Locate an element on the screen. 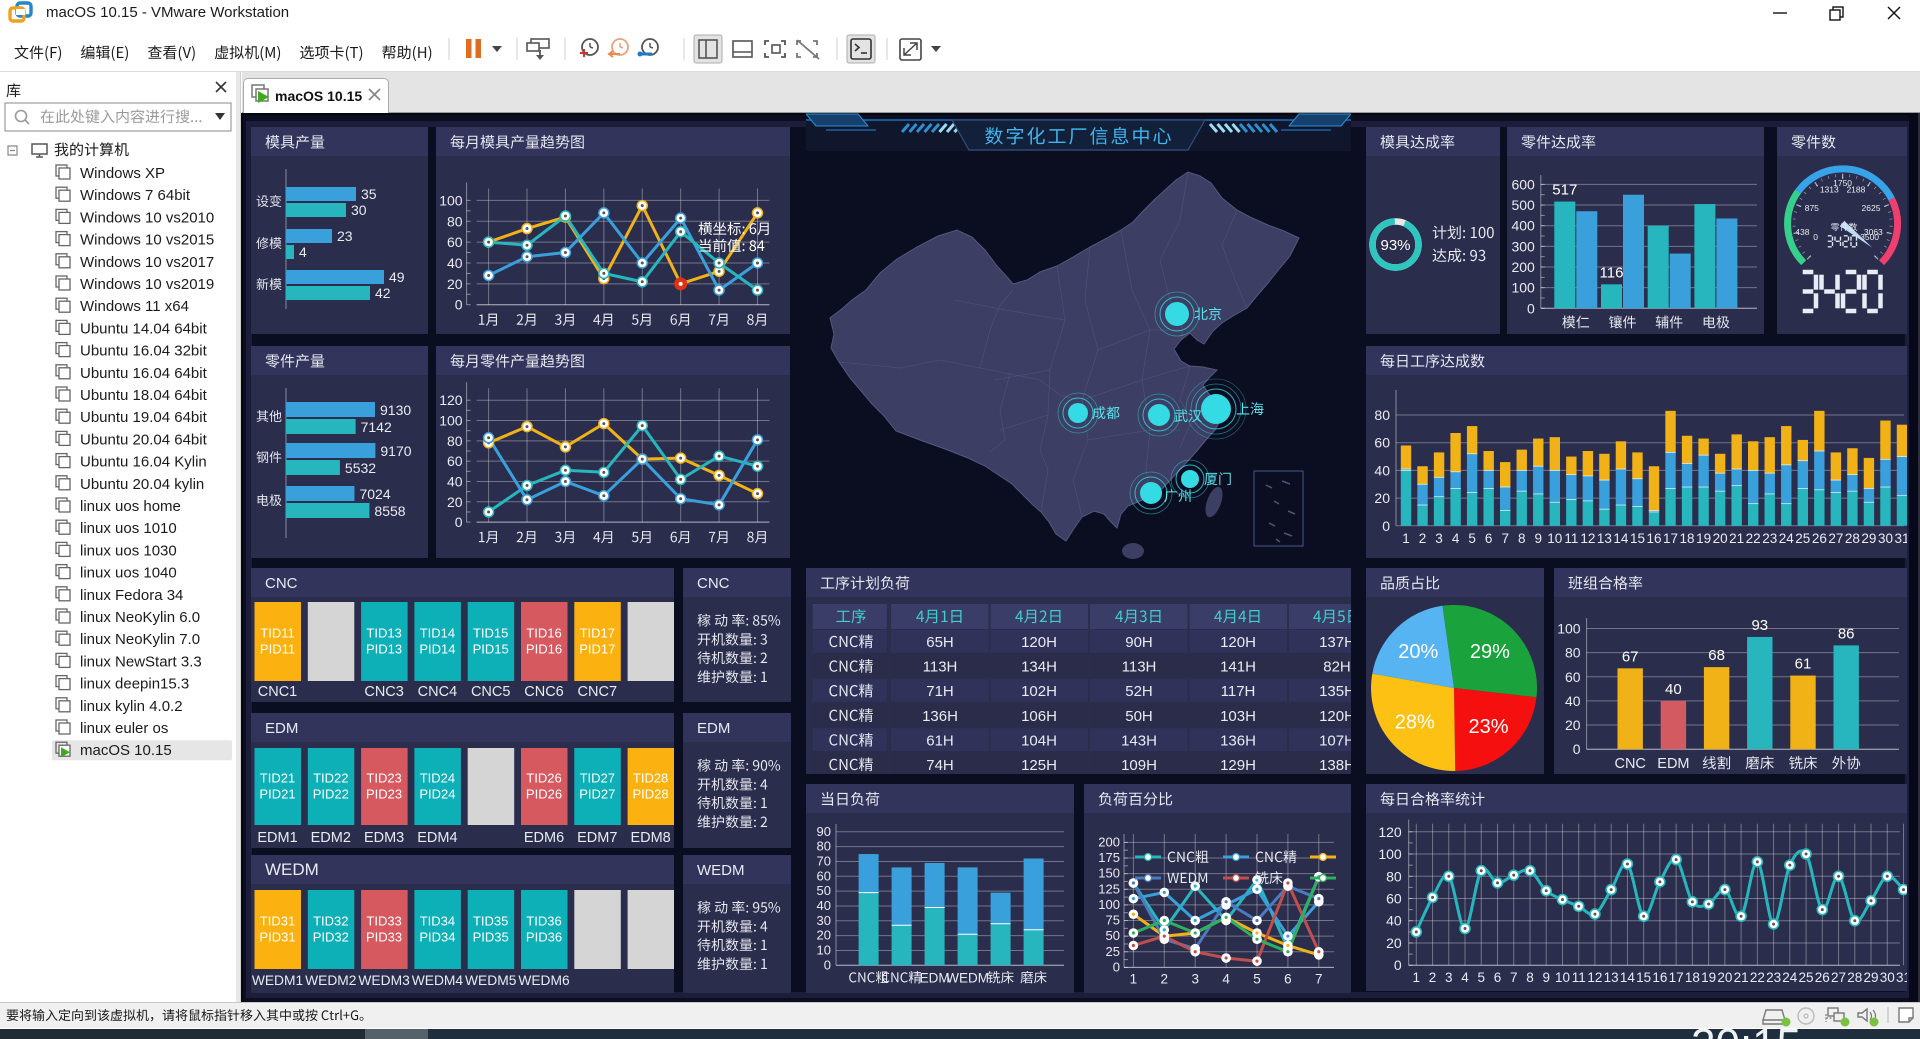 This screenshot has height=1039, width=1920. svg-text: Ubuntu 18.04 64bit is located at coordinates (144, 395).